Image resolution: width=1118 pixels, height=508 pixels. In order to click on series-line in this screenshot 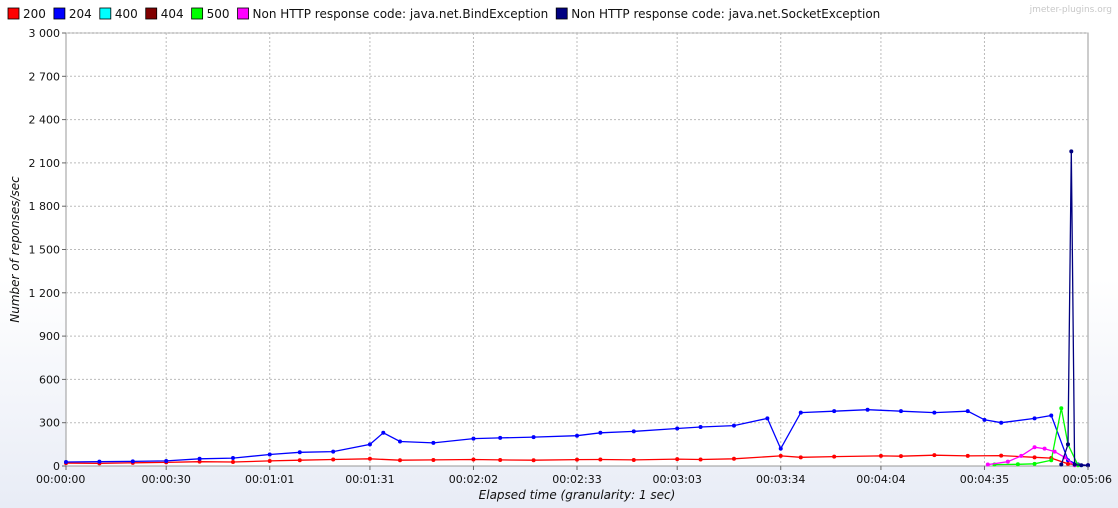, I will do `click(577, 460)`.